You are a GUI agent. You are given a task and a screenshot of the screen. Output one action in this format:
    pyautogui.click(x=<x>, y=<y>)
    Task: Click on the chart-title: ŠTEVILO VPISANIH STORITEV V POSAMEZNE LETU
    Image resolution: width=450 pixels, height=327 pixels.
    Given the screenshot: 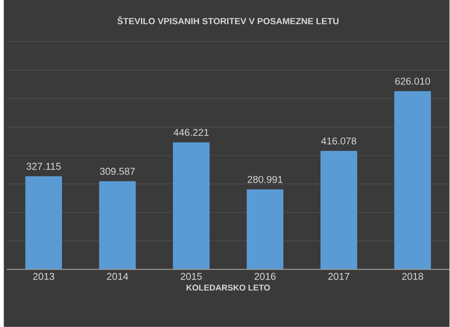 What is the action you would take?
    pyautogui.click(x=228, y=20)
    